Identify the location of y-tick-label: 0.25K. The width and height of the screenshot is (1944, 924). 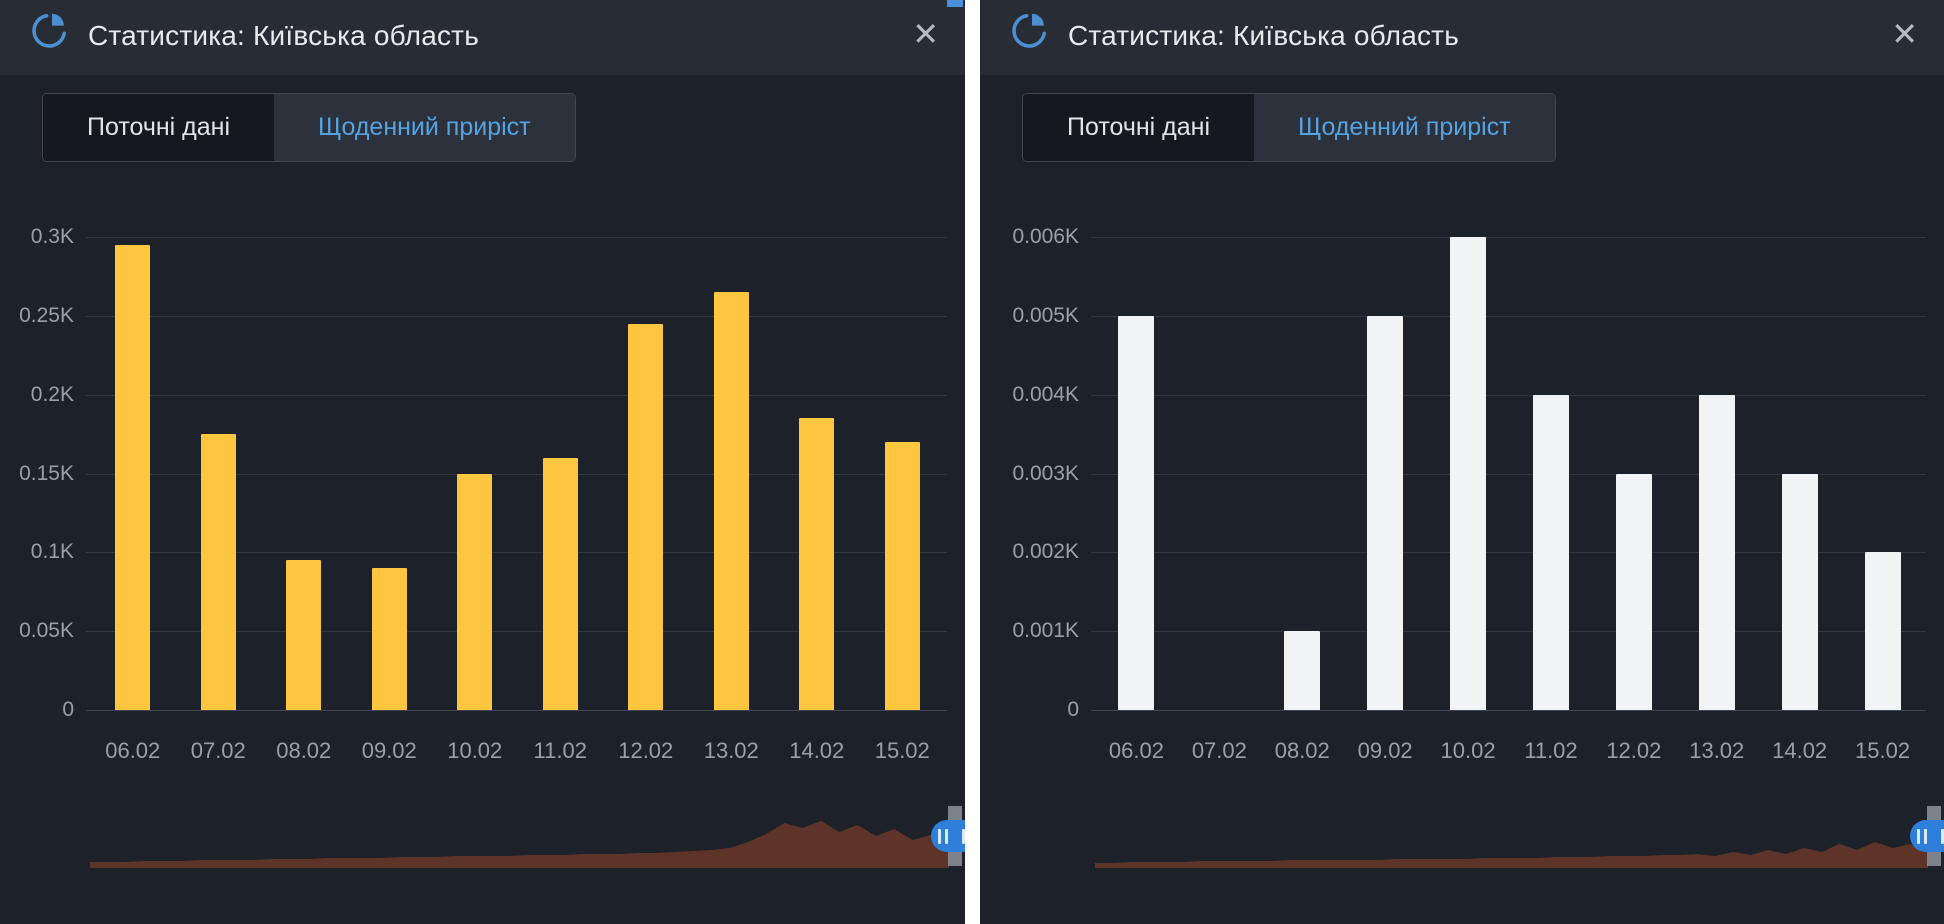
(46, 315).